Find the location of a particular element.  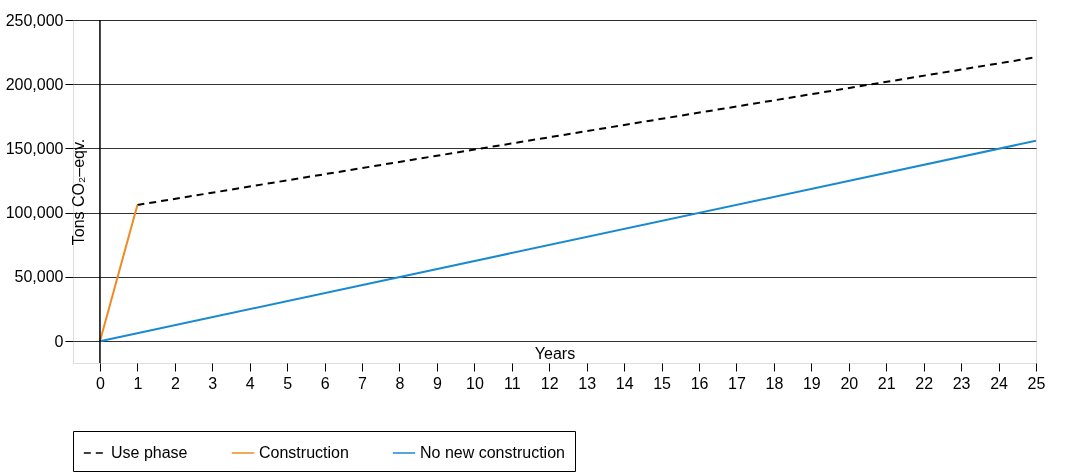

y-tick-label: 50,000 is located at coordinates (39, 277).